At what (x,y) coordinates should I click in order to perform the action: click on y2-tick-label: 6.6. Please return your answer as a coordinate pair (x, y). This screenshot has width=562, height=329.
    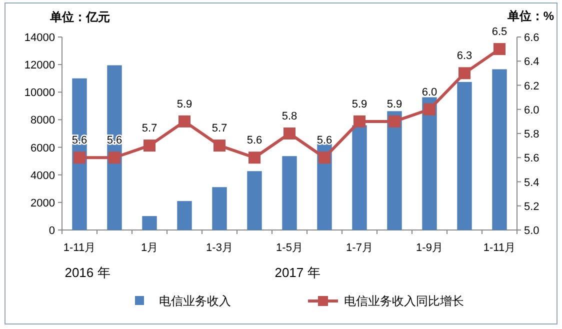
    Looking at the image, I should click on (532, 38).